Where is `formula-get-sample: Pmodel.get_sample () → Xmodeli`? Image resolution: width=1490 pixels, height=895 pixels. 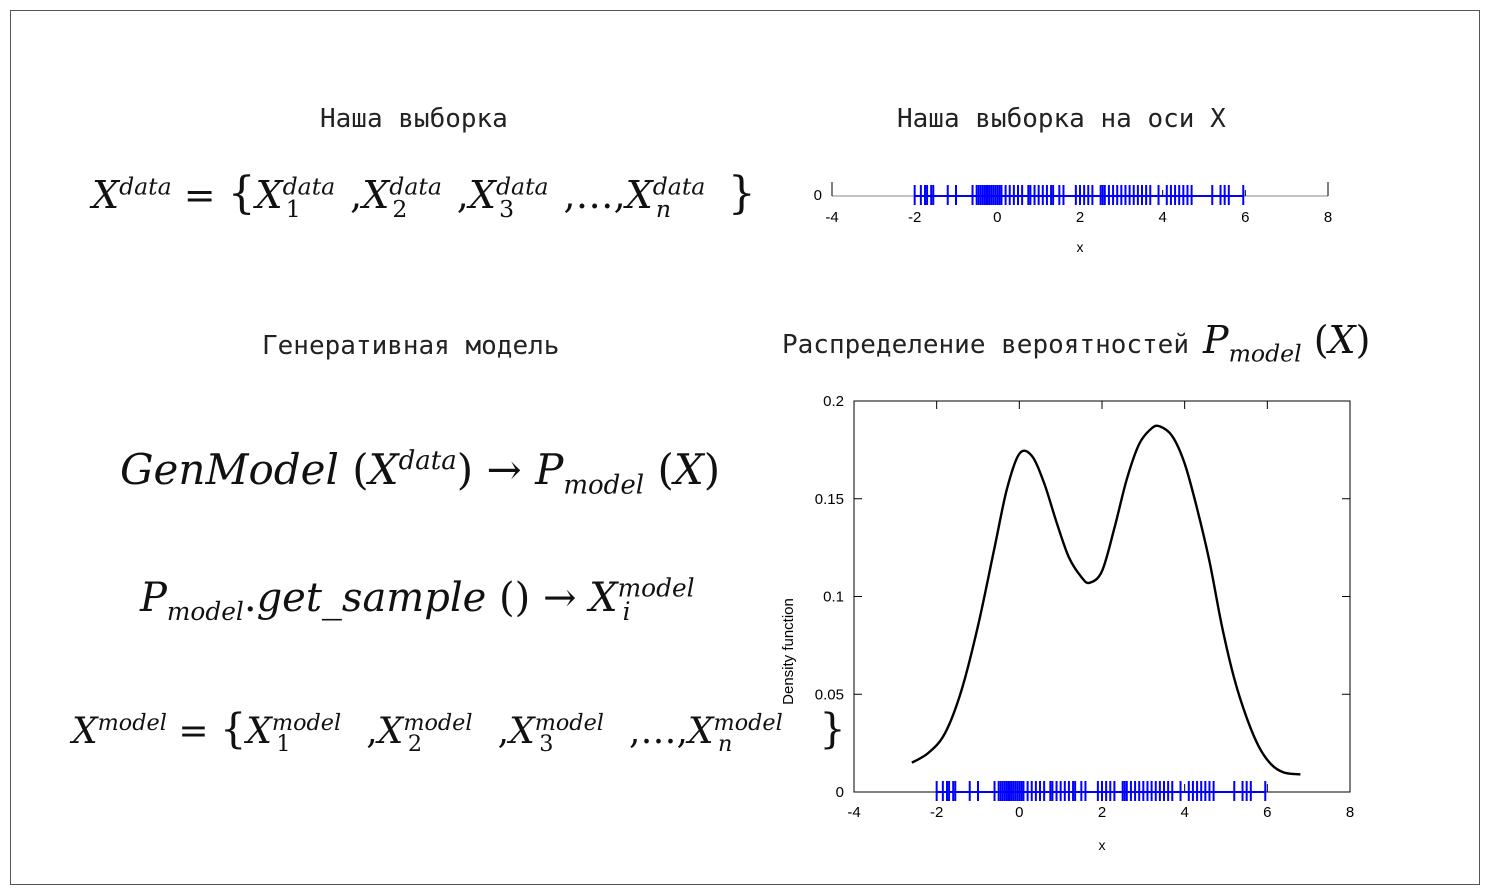
formula-get-sample: Pmodel.get_sample () → Xmodeli is located at coordinates (417, 599).